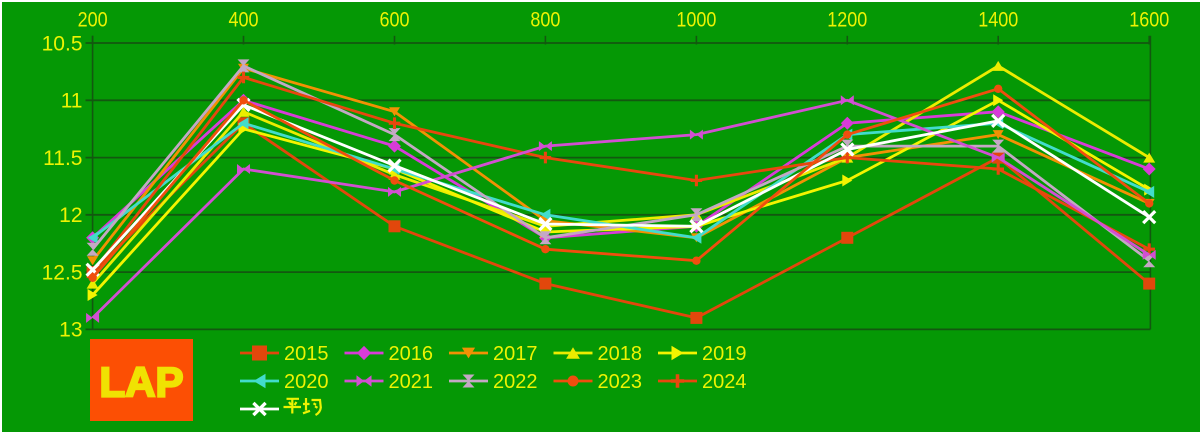 Image resolution: width=1200 pixels, height=432 pixels. Describe the element at coordinates (62, 158) in the screenshot. I see `svg-text: 11.5` at that location.